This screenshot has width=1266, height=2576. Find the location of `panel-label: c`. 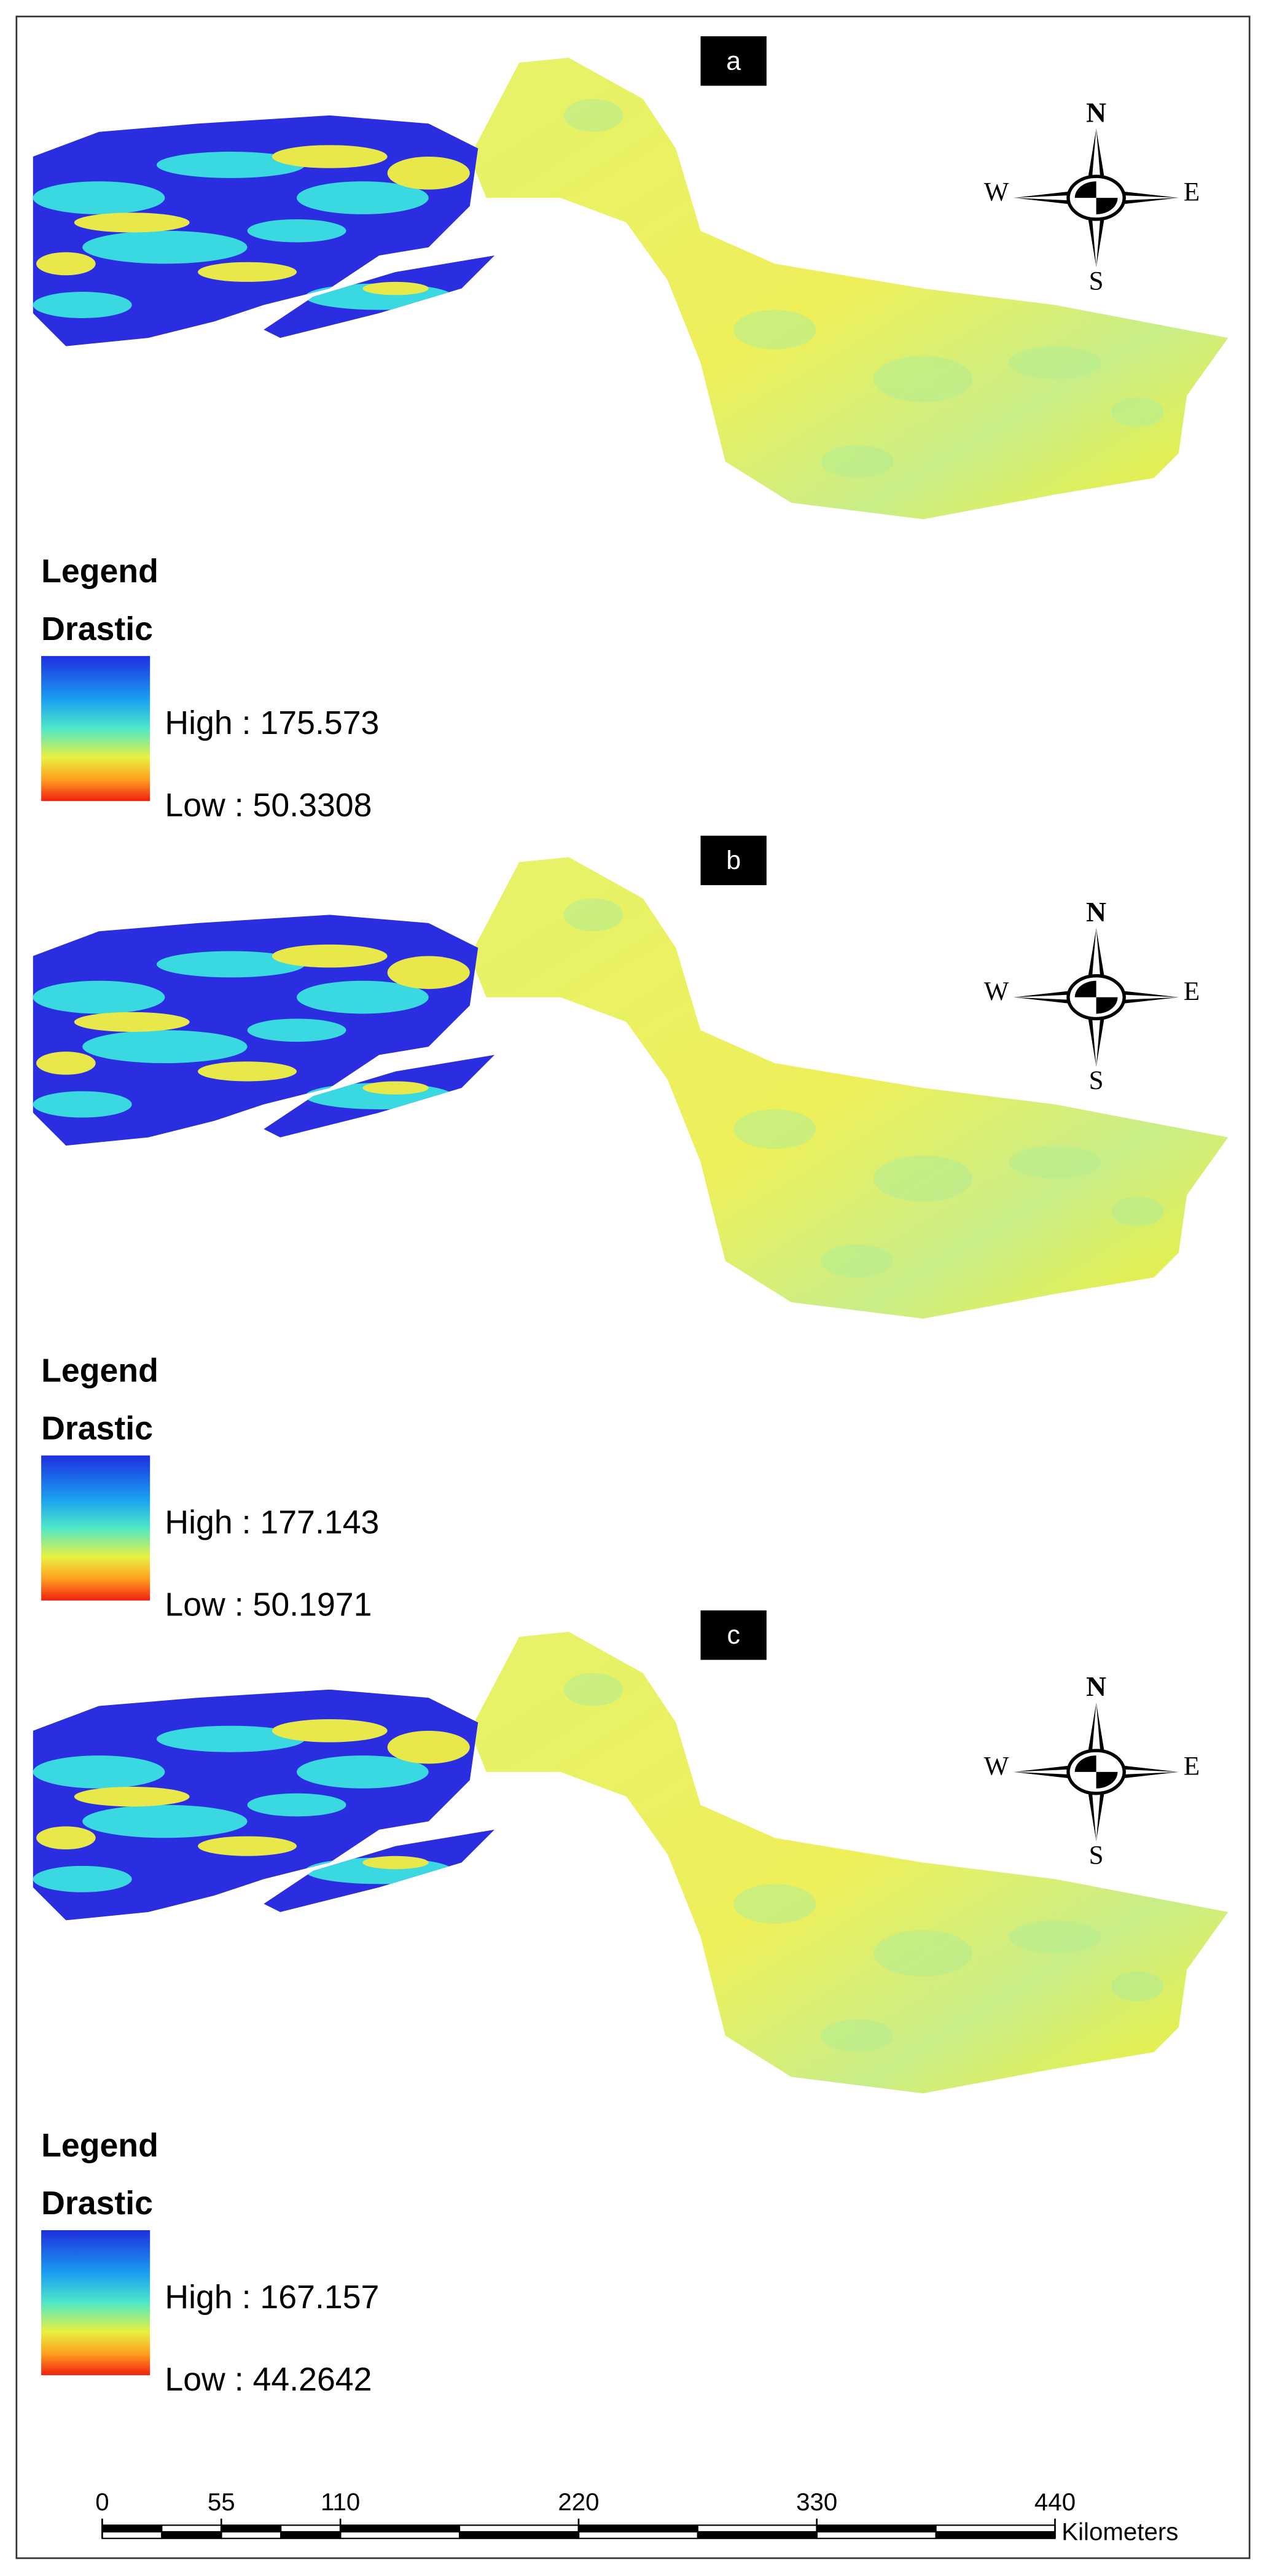

panel-label: c is located at coordinates (733, 1635).